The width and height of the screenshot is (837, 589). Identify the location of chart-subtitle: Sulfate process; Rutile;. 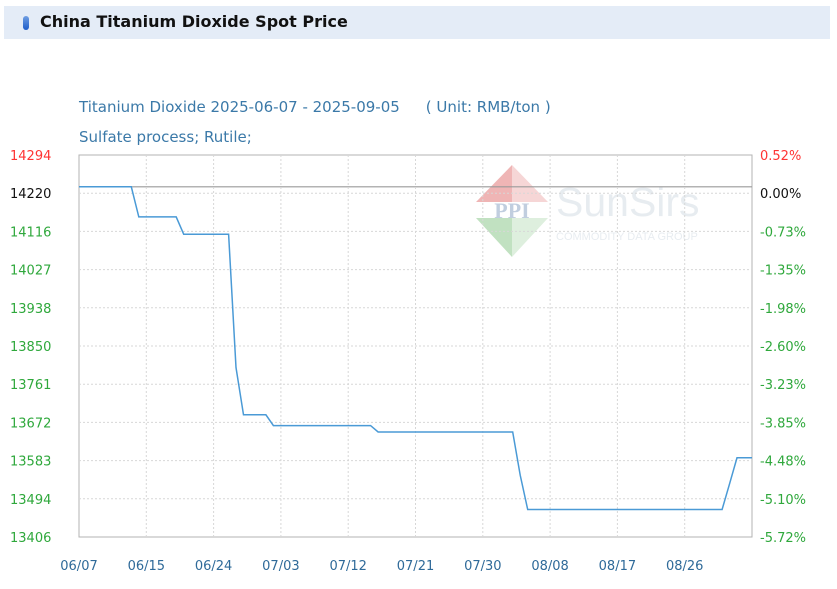
(165, 137).